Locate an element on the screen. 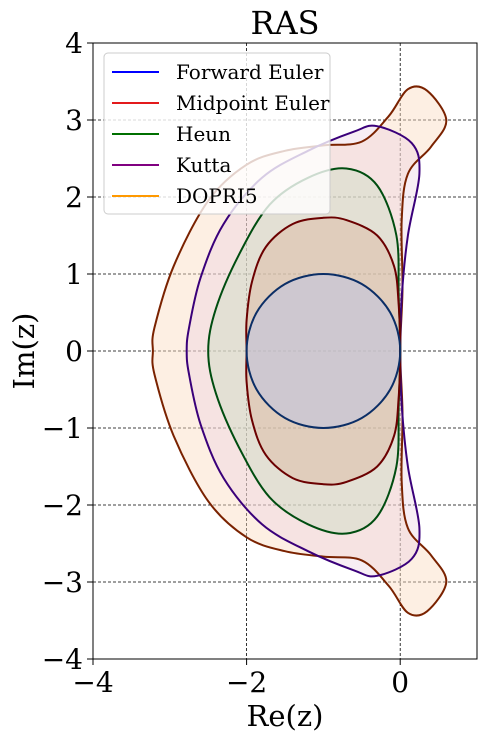  x-tick-label: −2 is located at coordinates (246, 682).